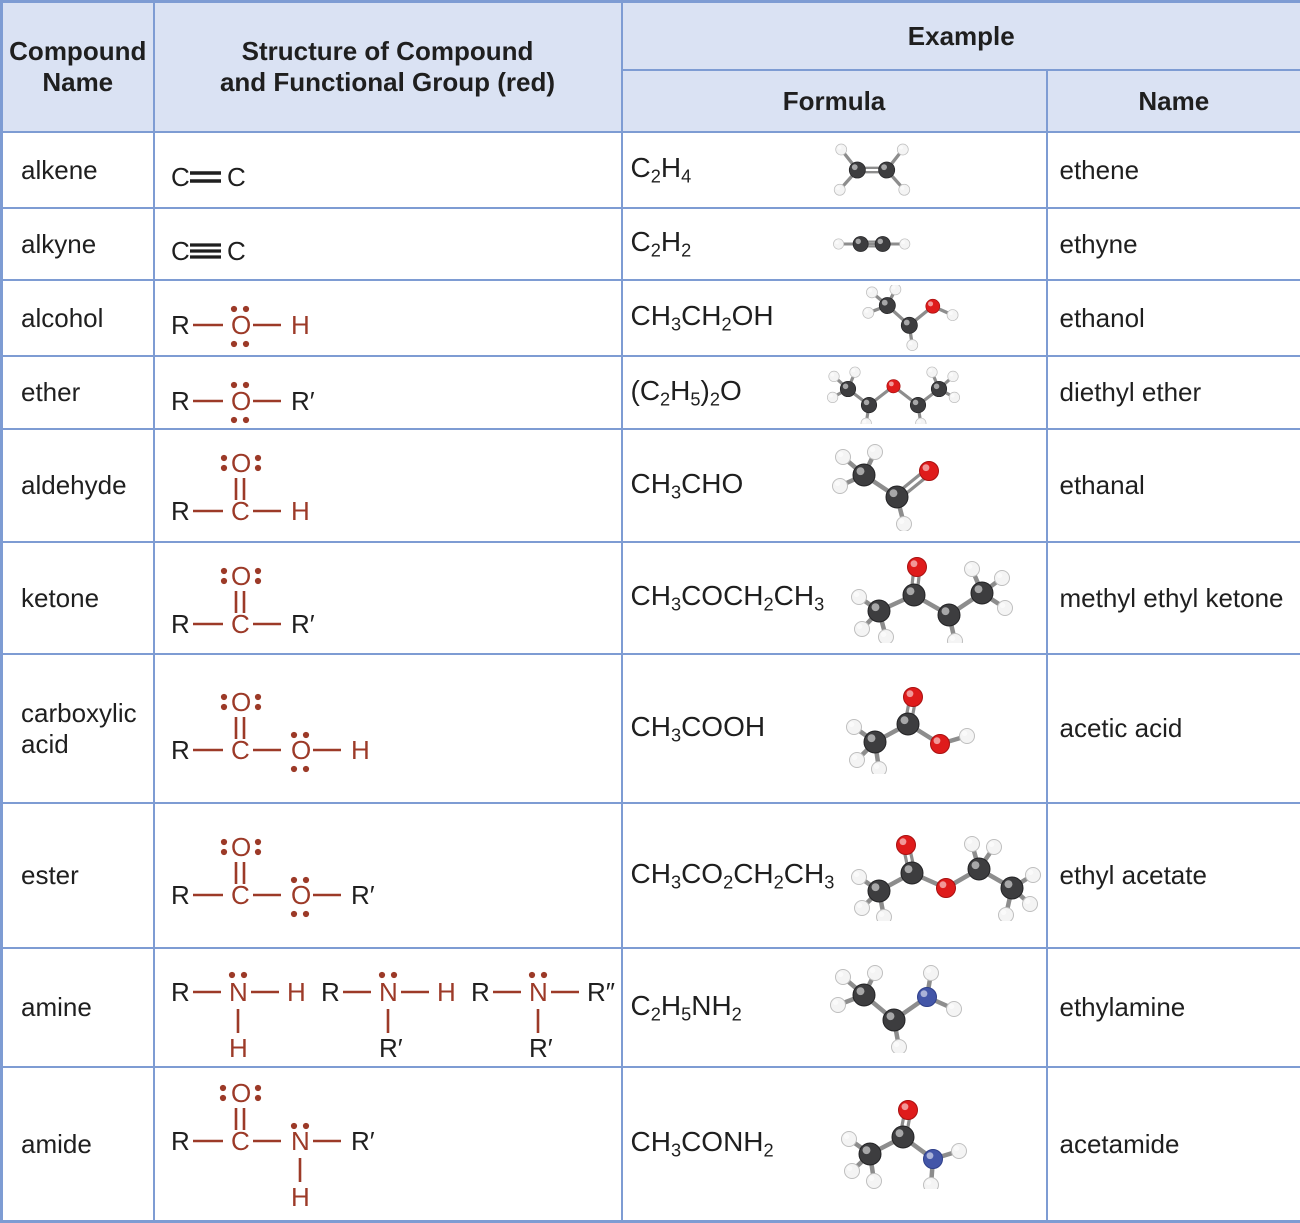 The width and height of the screenshot is (1300, 1223). Describe the element at coordinates (1173, 244) in the screenshot. I see `example-name: ethyne` at that location.